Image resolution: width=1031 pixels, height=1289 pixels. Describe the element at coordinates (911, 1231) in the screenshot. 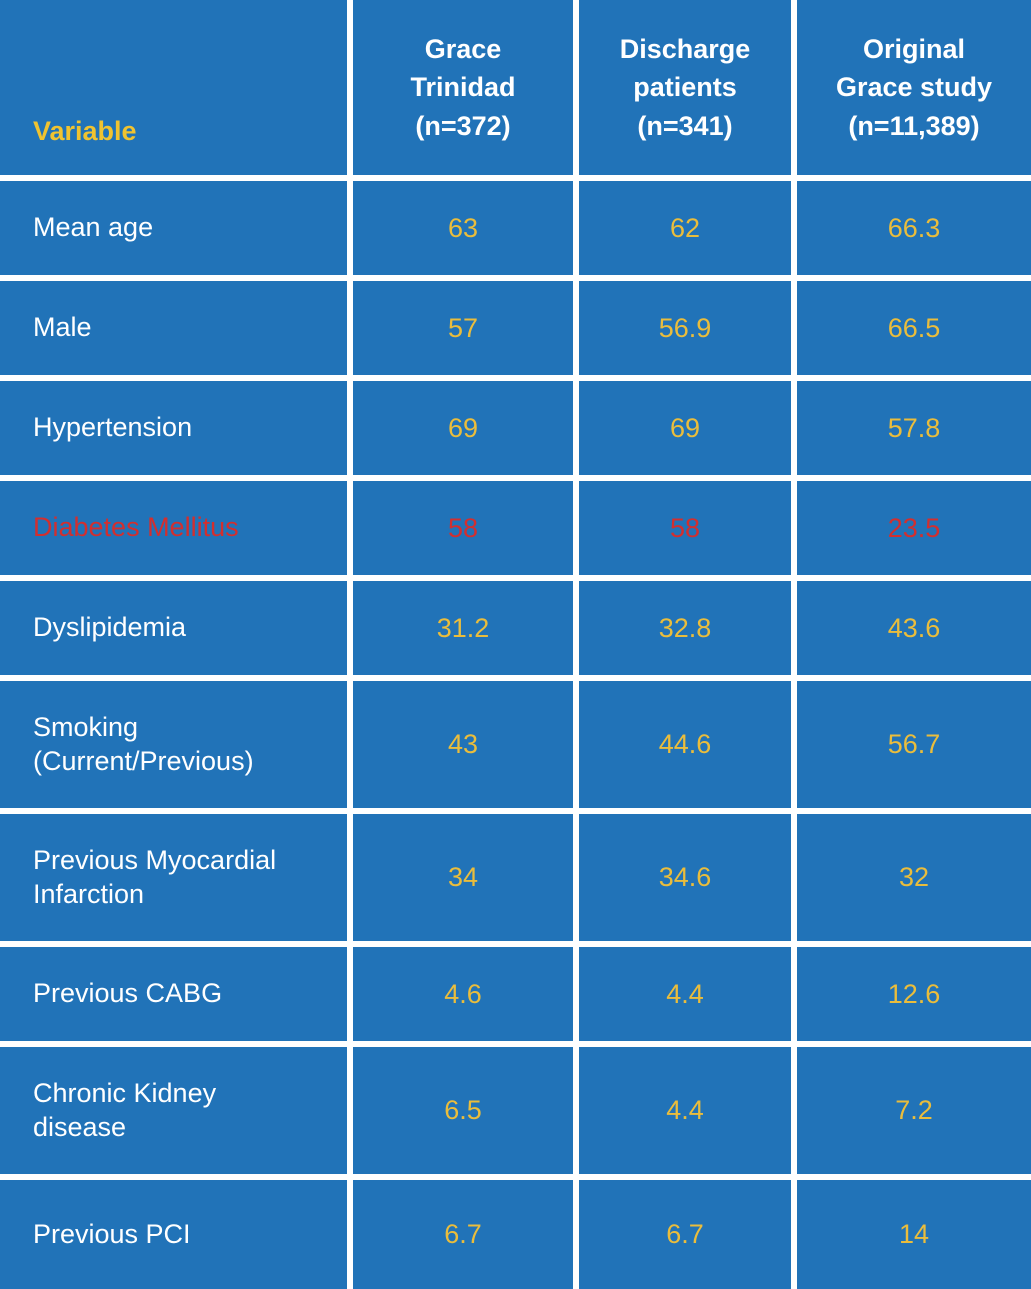

I see `value-cell: 14` at that location.